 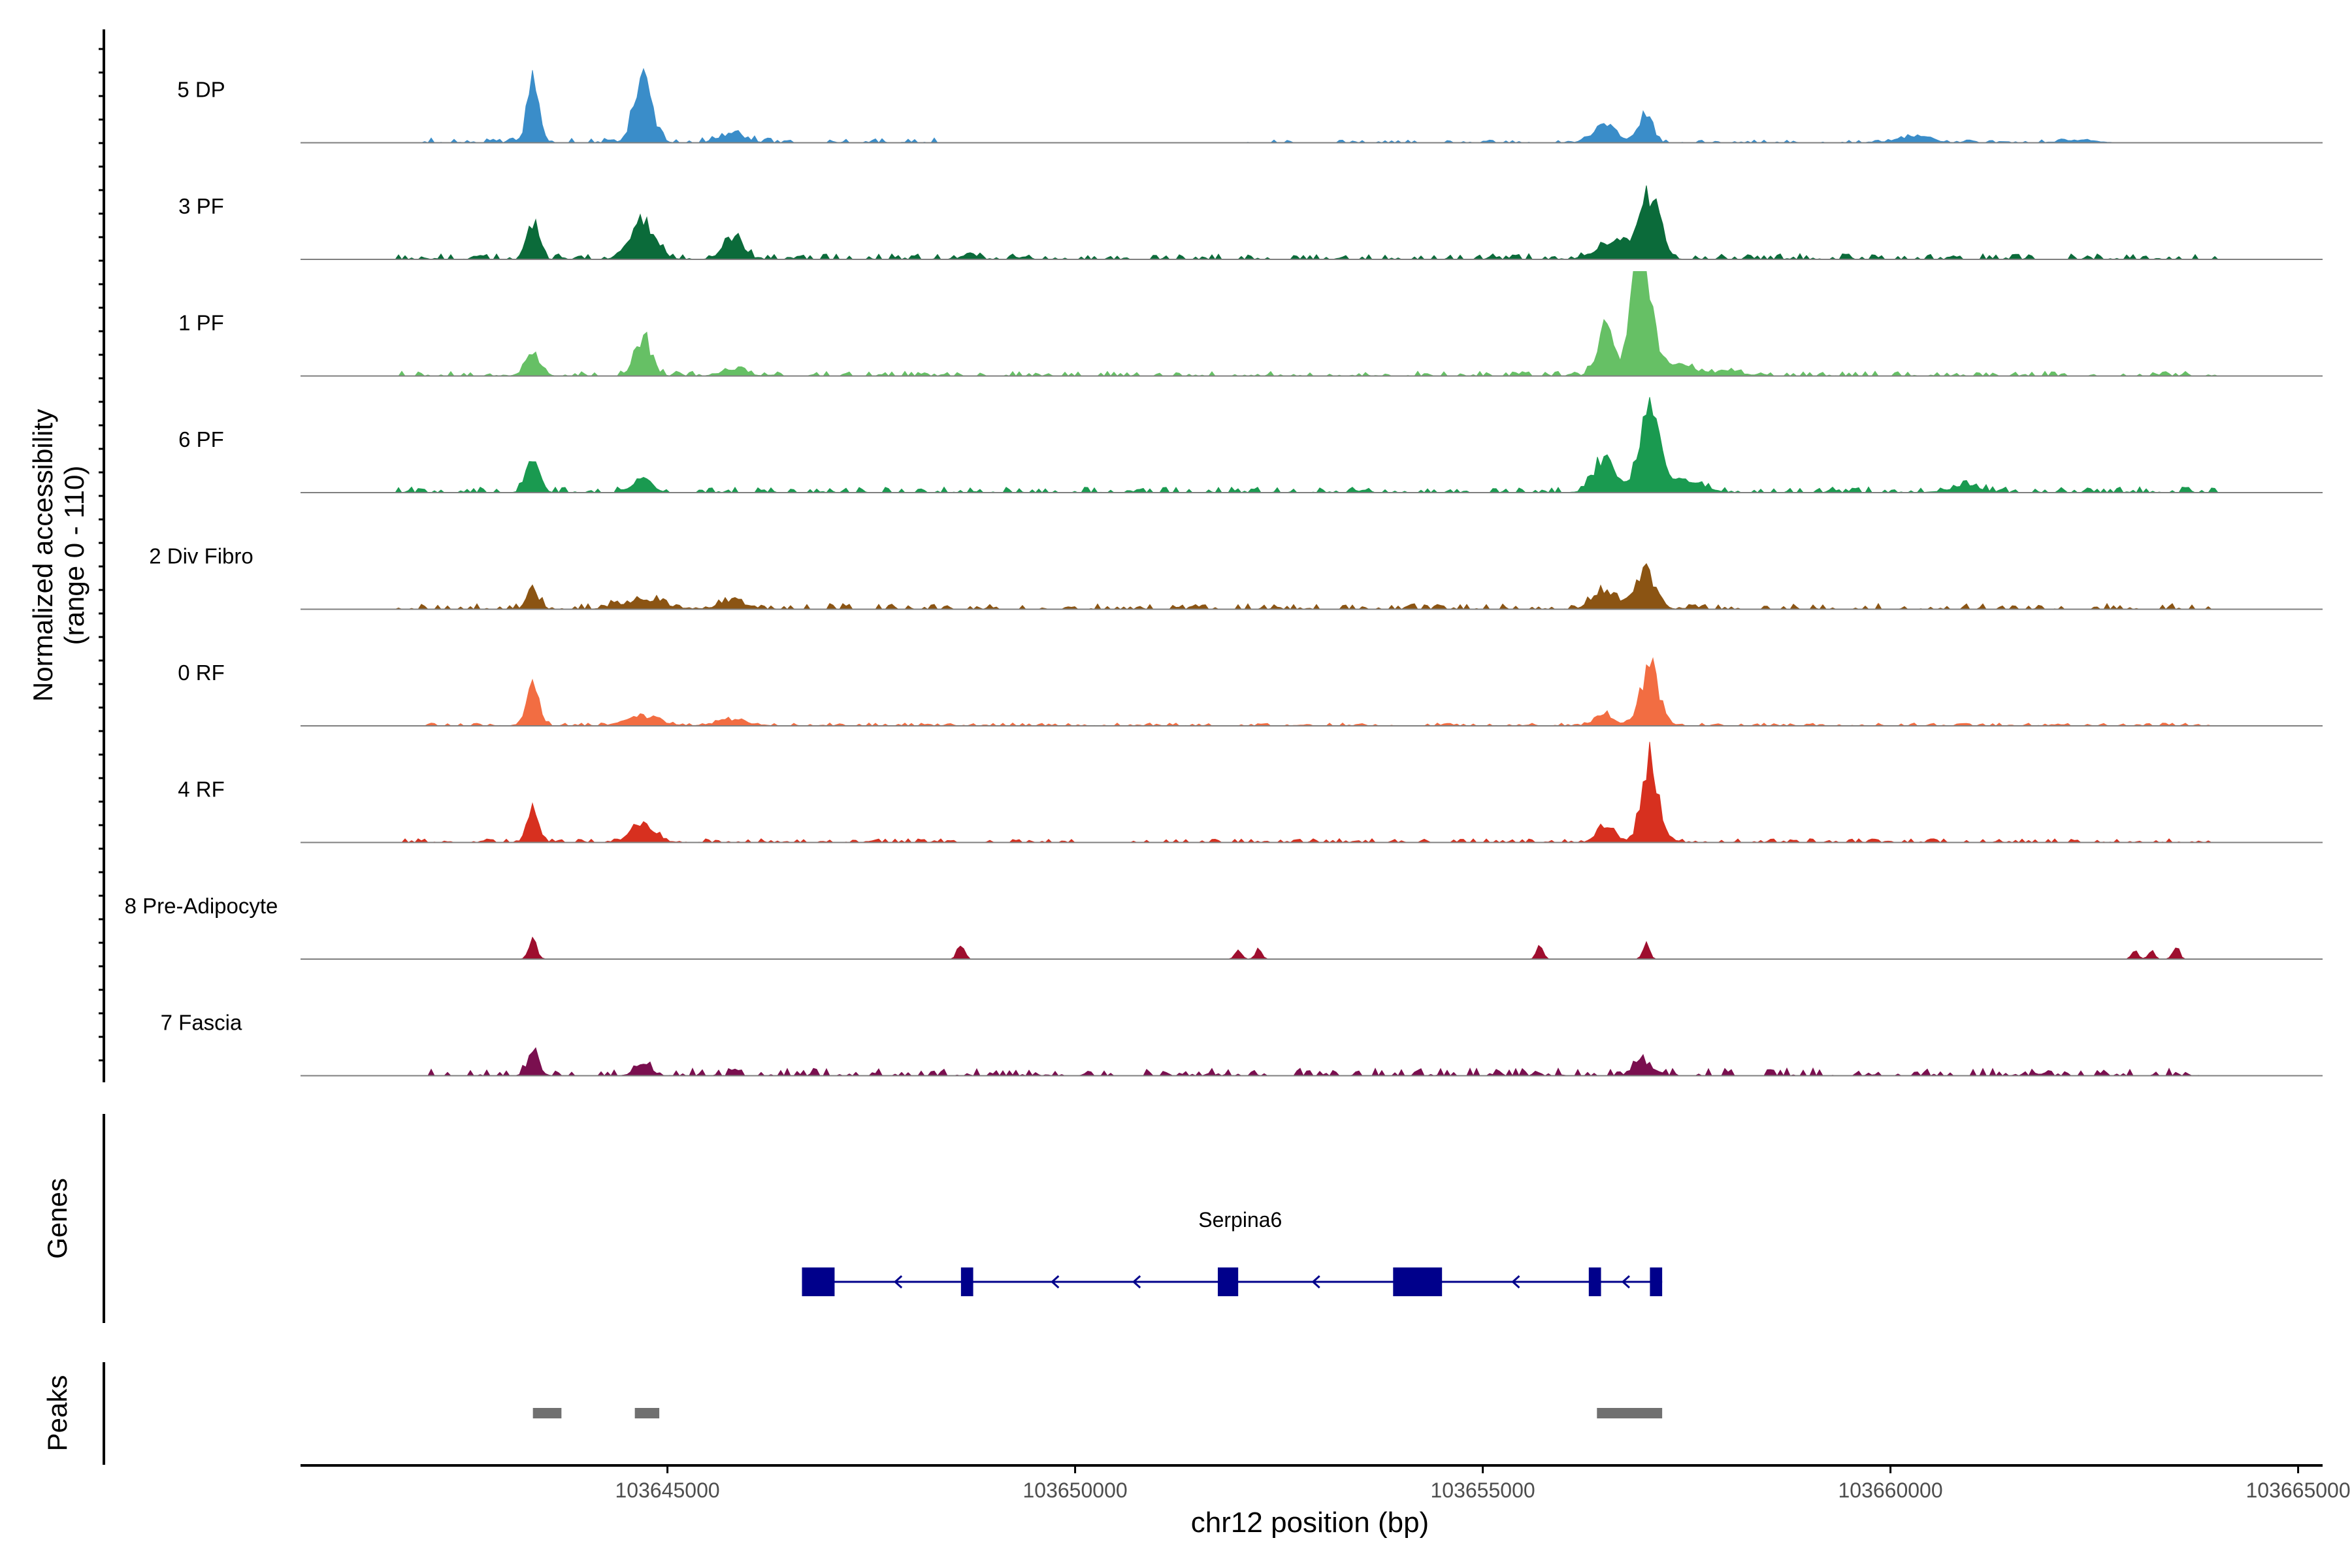 I want to click on track-5-dp: 5 DP, so click(x=1250, y=105).